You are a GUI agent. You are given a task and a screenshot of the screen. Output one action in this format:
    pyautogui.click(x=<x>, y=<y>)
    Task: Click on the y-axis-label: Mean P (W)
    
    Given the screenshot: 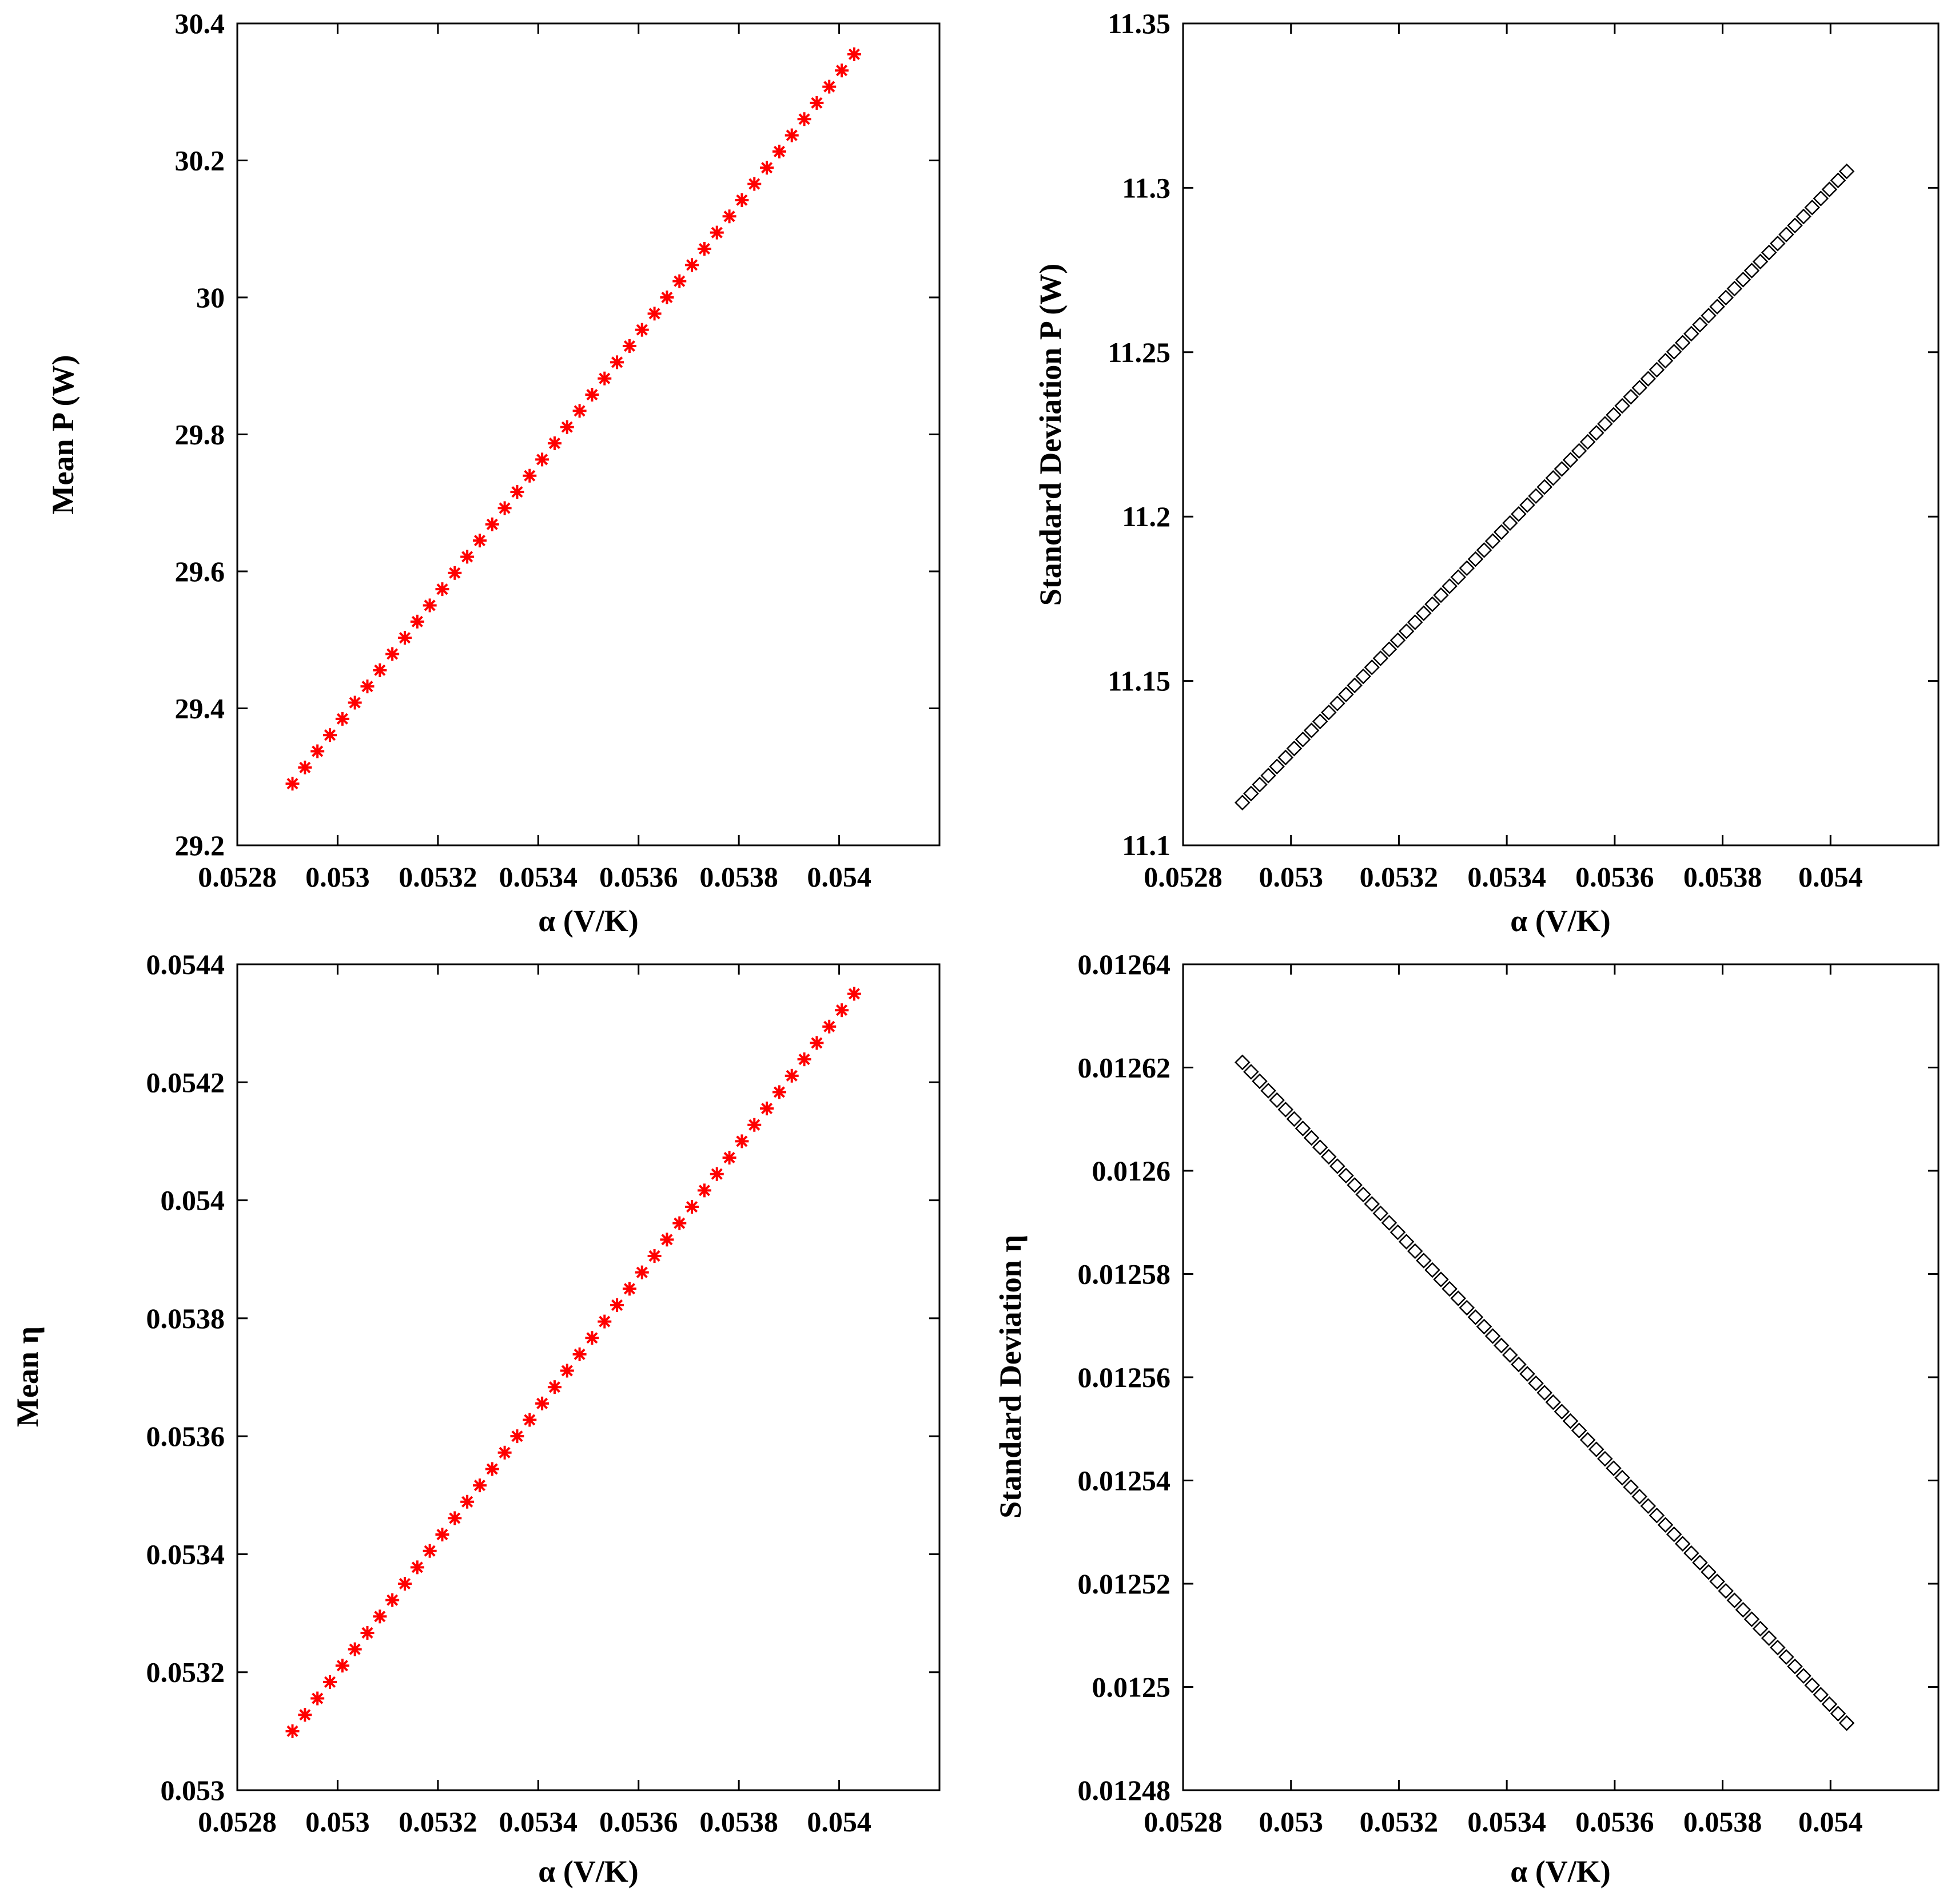 What is the action you would take?
    pyautogui.click(x=63, y=435)
    